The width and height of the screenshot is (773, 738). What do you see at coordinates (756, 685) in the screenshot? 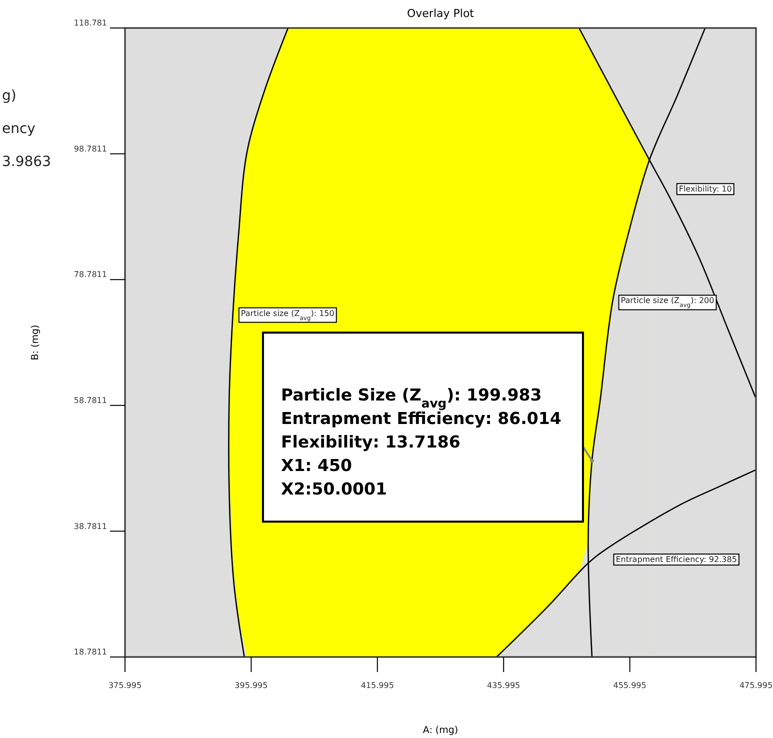
I see `x-tick-label: 475.995` at bounding box center [756, 685].